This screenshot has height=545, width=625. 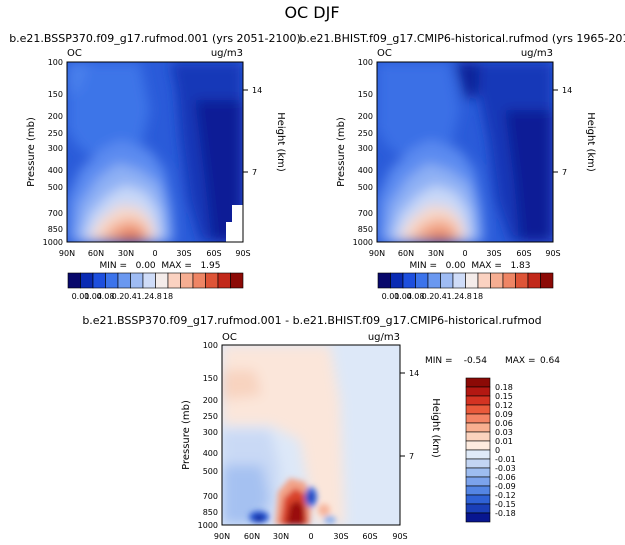 What do you see at coordinates (550, 361) in the screenshot?
I see `diff-max-value: 0.64` at bounding box center [550, 361].